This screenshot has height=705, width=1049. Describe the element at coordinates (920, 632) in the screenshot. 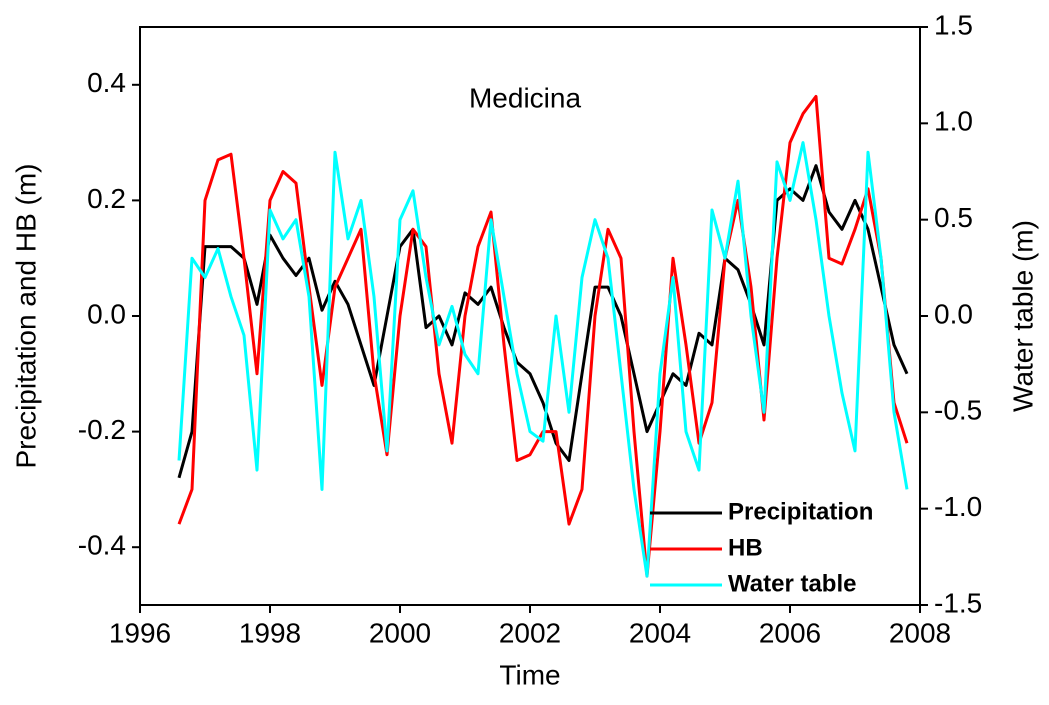

I see `x-tick-label: 2008` at that location.